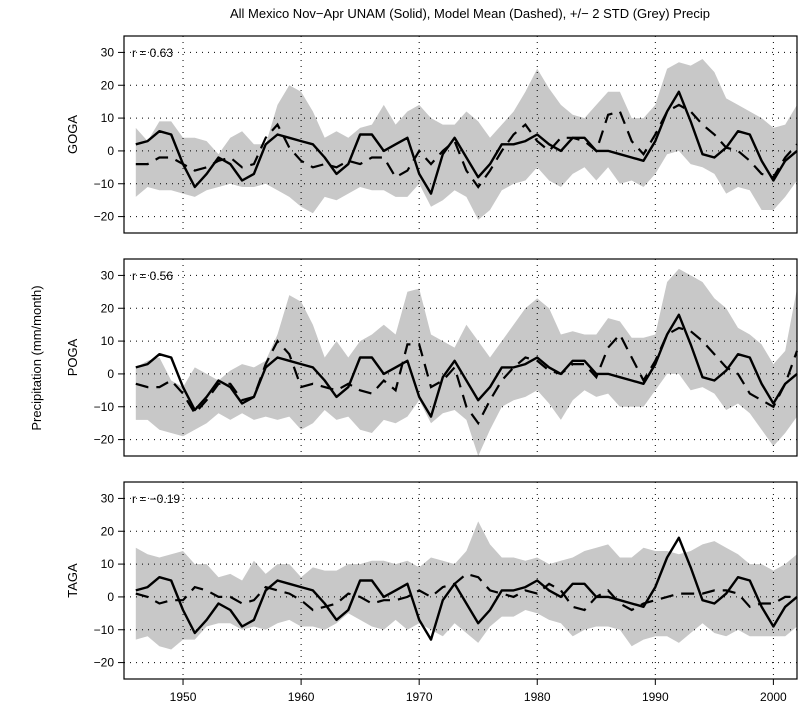 This screenshot has height=704, width=806. What do you see at coordinates (655, 697) in the screenshot?
I see `x-tick-label: 1990` at bounding box center [655, 697].